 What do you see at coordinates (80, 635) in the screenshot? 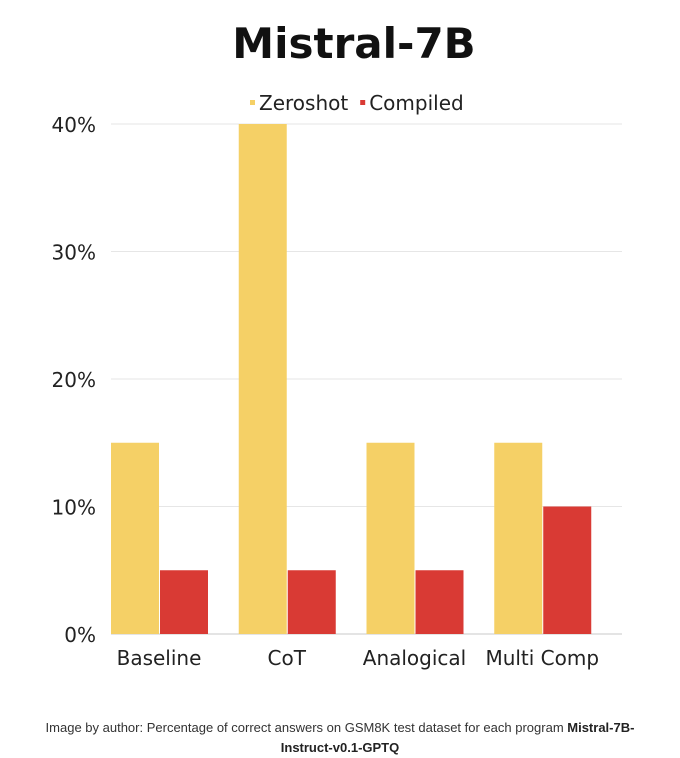
I see `y-tick-label: 0%` at bounding box center [80, 635].